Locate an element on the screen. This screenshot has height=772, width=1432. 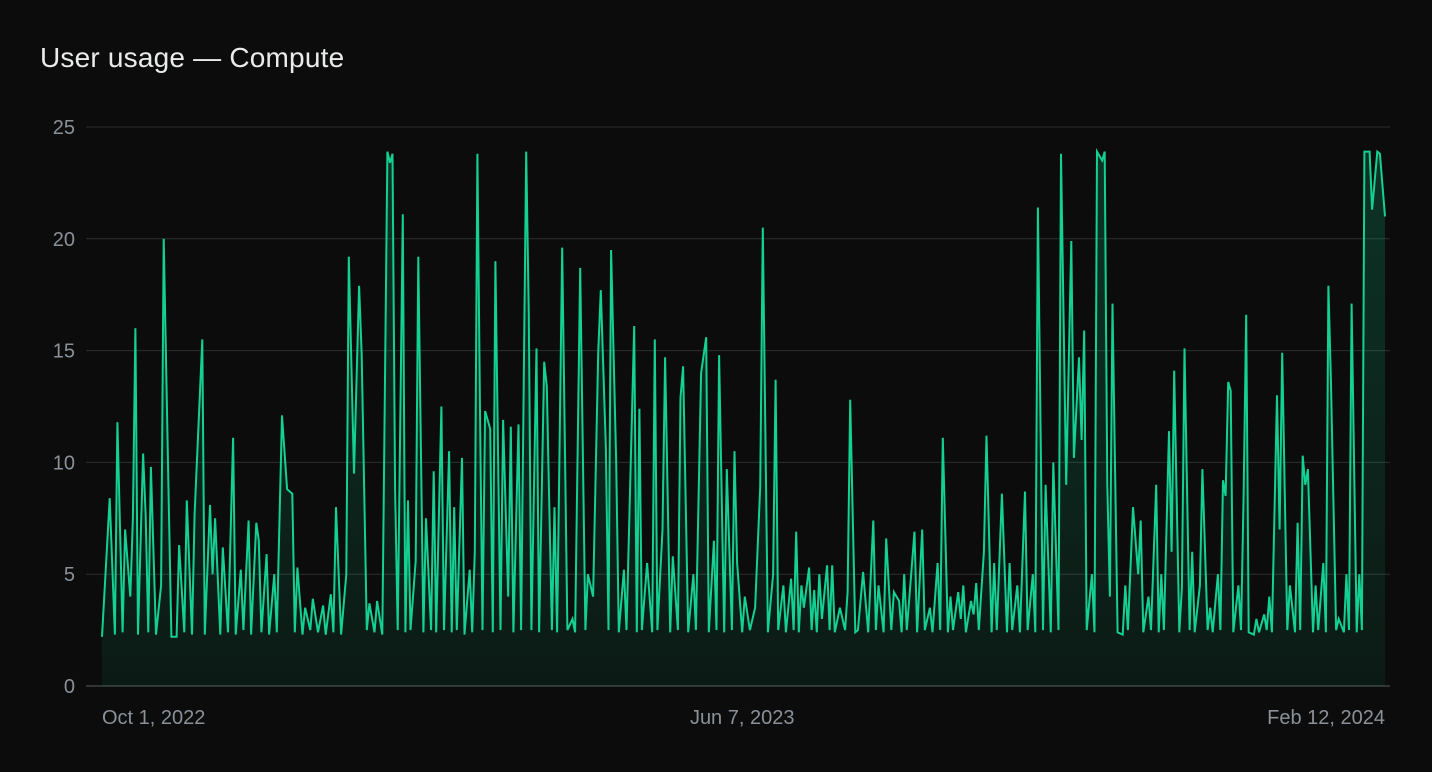
y-tick-label: 0 is located at coordinates (69, 687).